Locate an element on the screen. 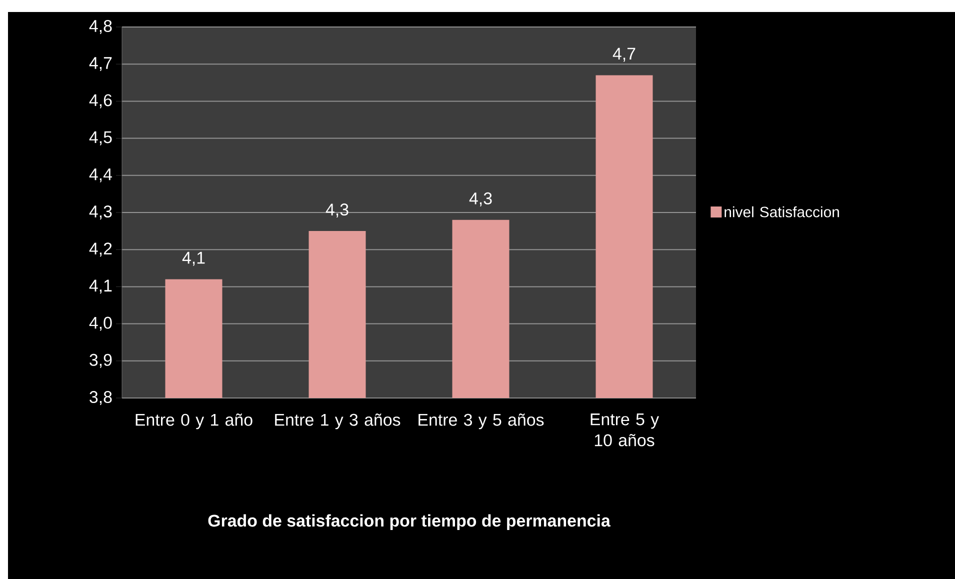  y-tick-label: 4,7 is located at coordinates (100, 64).